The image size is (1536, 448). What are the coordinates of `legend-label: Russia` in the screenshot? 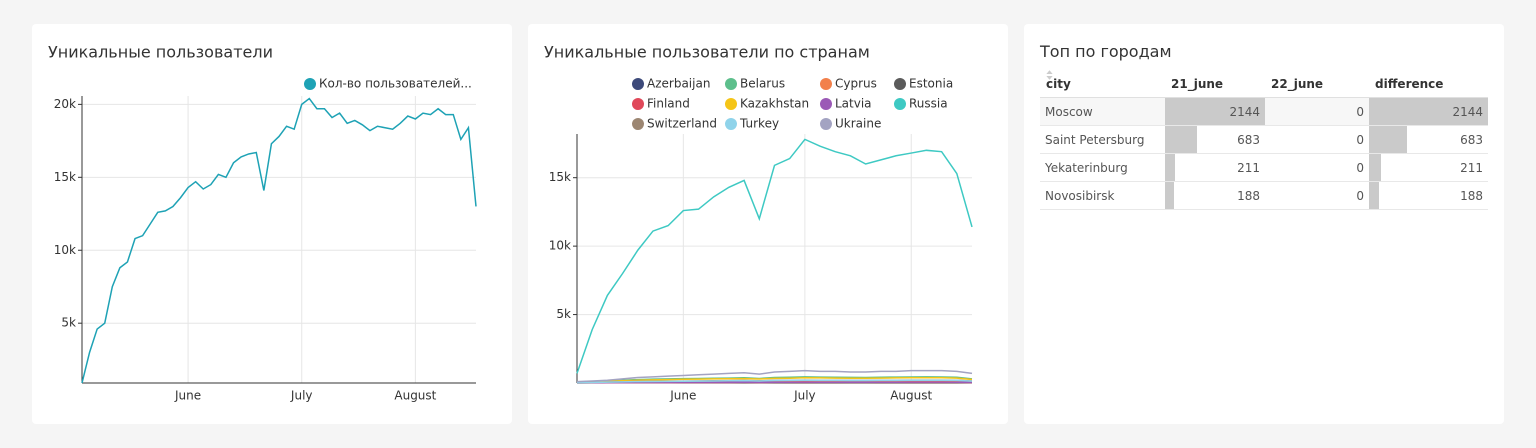 It's located at (928, 104).